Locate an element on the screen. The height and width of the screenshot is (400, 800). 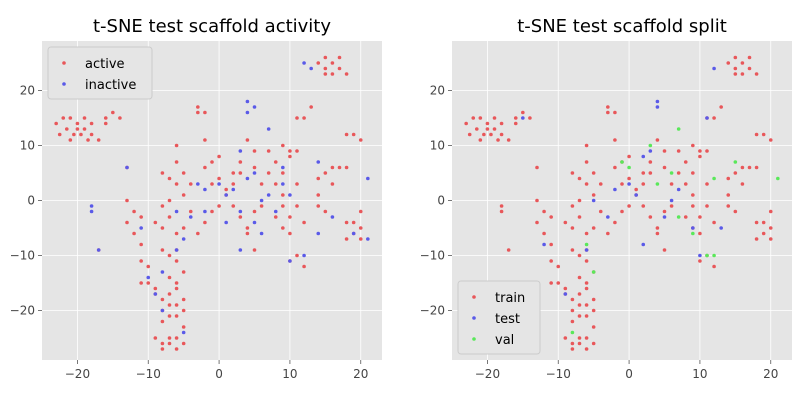
legend: train test val is located at coordinates (499, 317).